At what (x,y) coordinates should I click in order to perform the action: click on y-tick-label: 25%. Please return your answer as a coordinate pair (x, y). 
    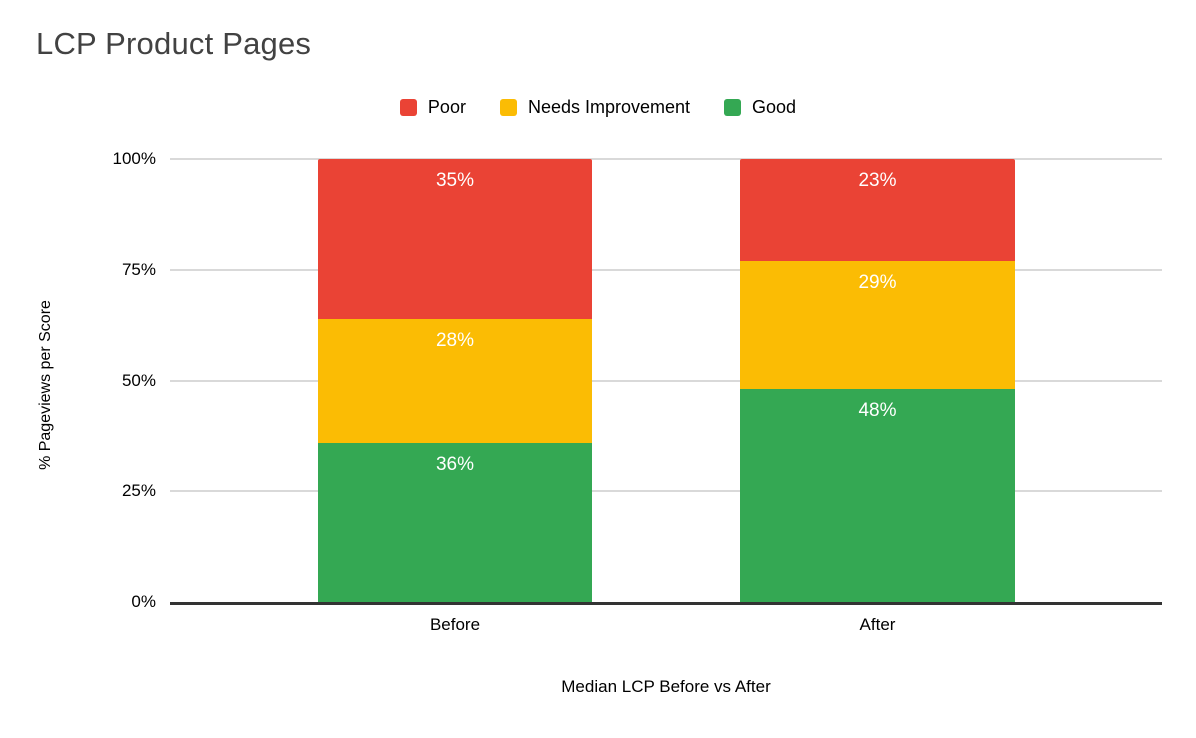
    Looking at the image, I should click on (138, 491).